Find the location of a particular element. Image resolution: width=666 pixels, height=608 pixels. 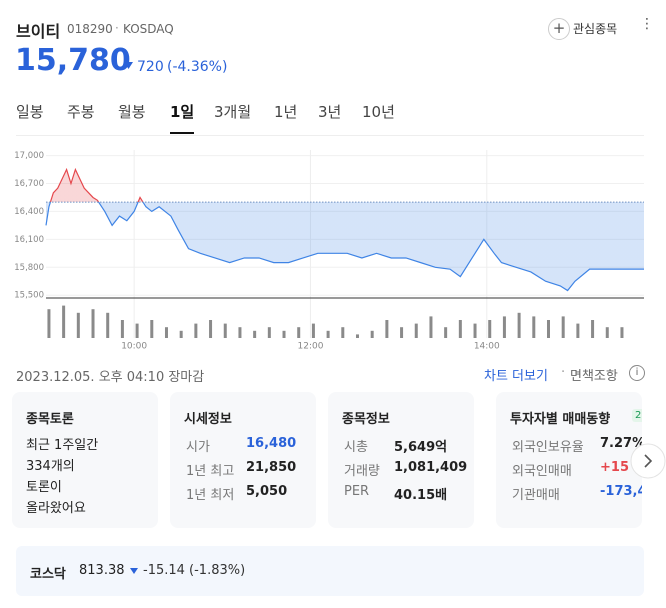

card-label: 외국인매매 is located at coordinates (542, 471).